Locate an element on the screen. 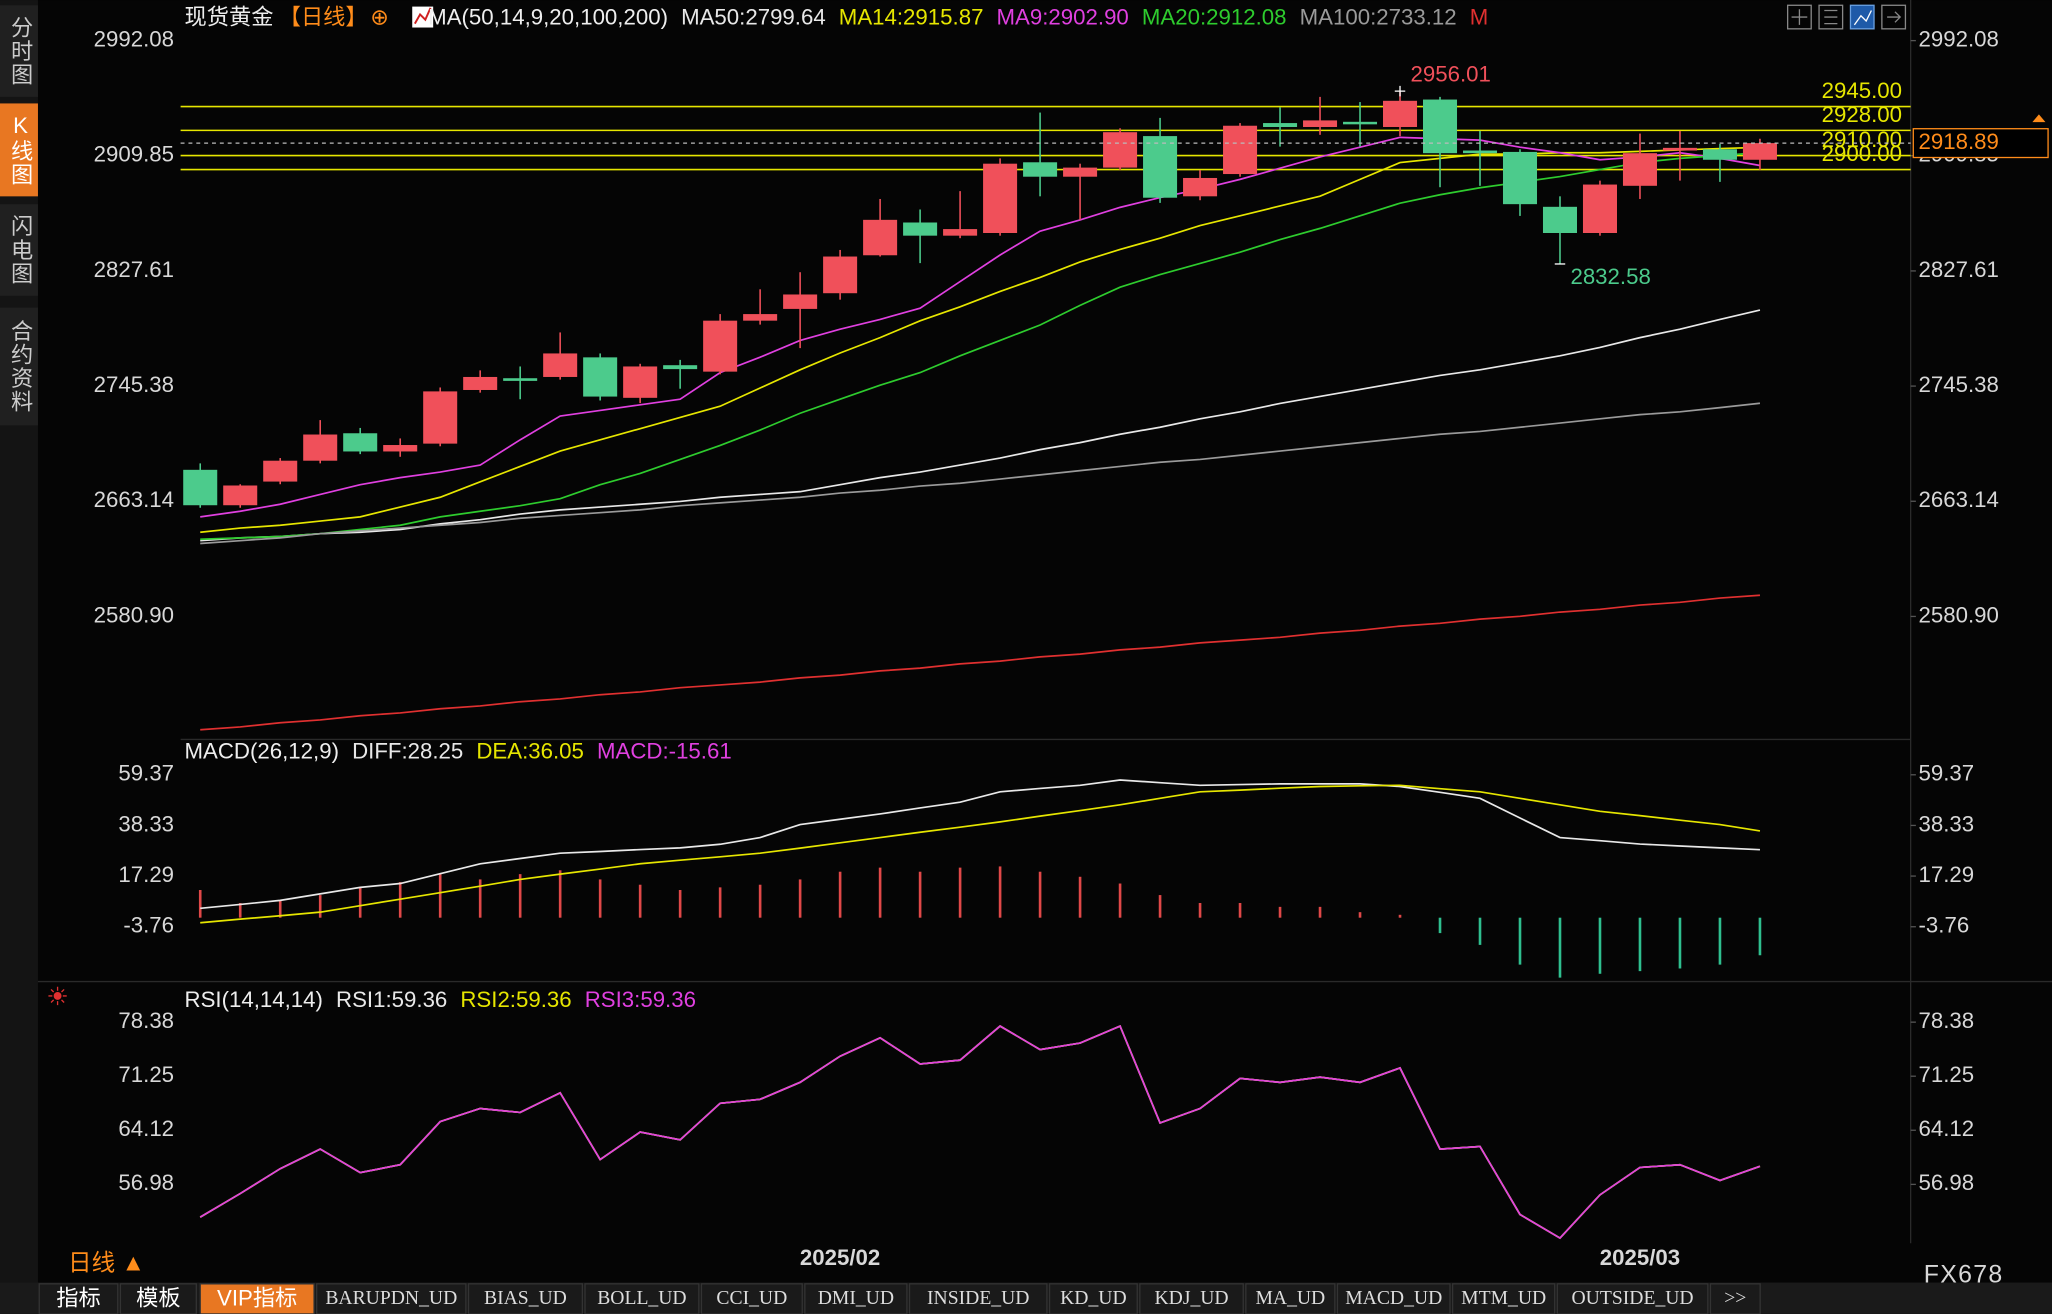  y-tick-label: 2663.14 is located at coordinates (134, 499).